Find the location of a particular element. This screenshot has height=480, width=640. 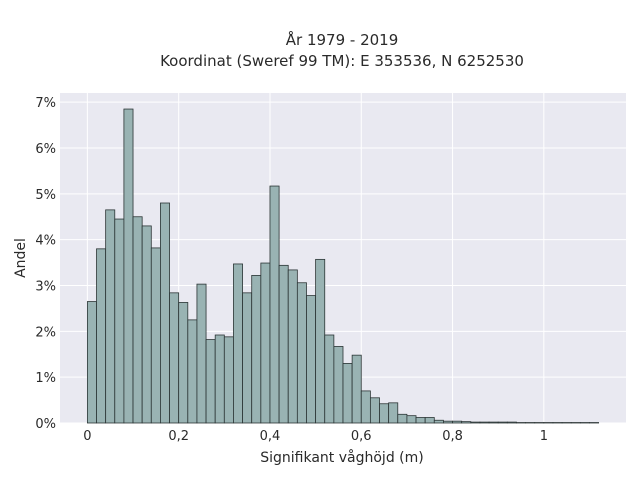

x-tick-label-1: 0,2 is located at coordinates (178, 436).